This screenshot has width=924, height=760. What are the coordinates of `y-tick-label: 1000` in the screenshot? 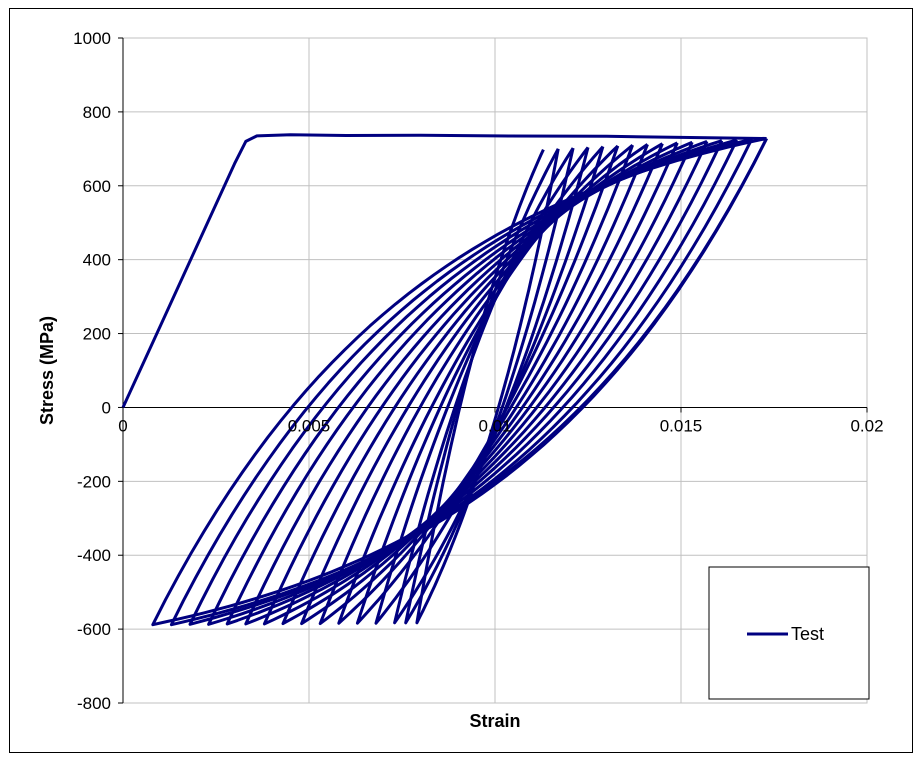 It's located at (92, 38).